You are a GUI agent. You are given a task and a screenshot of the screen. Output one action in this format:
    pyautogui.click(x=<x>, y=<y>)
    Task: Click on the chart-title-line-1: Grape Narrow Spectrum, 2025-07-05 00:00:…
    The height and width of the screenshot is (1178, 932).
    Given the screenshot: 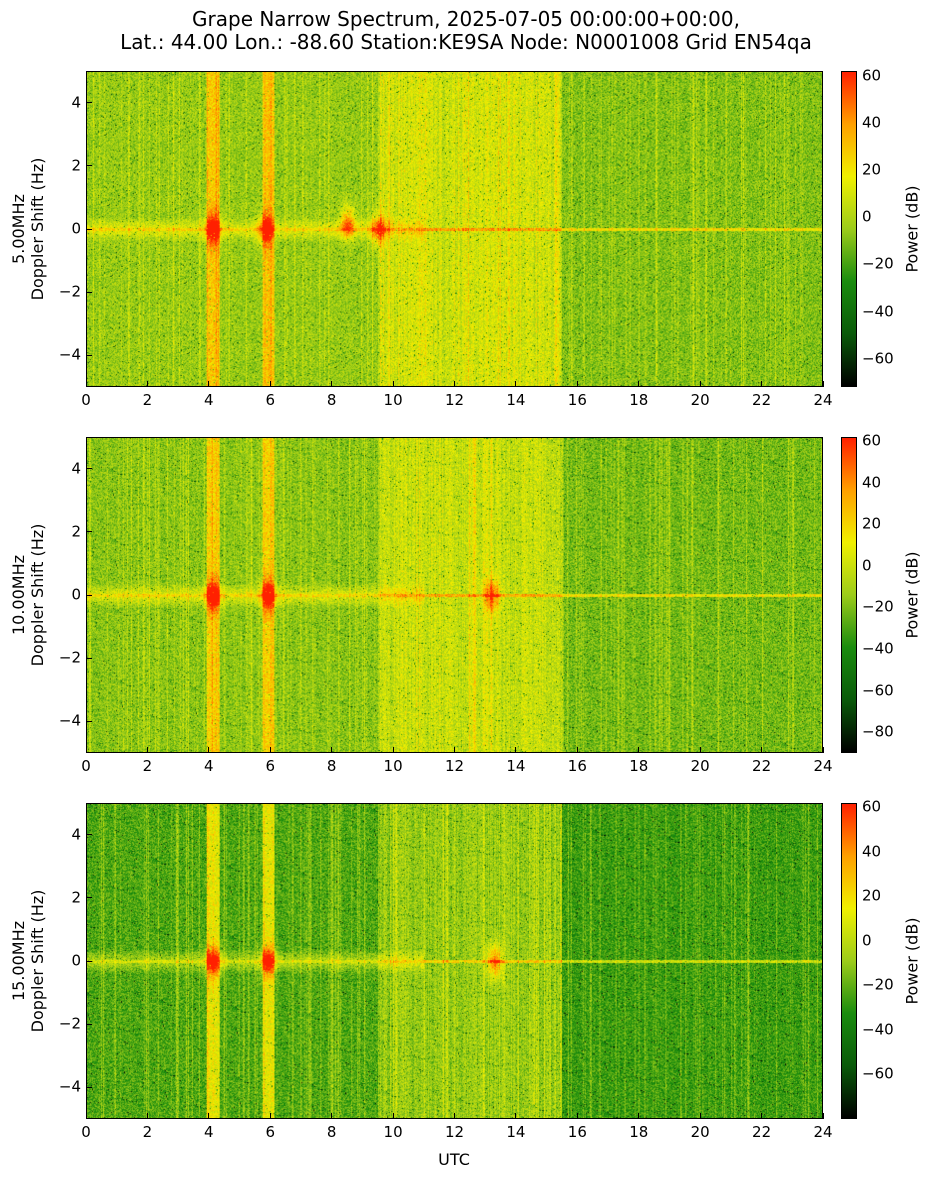 What is the action you would take?
    pyautogui.click(x=466, y=19)
    